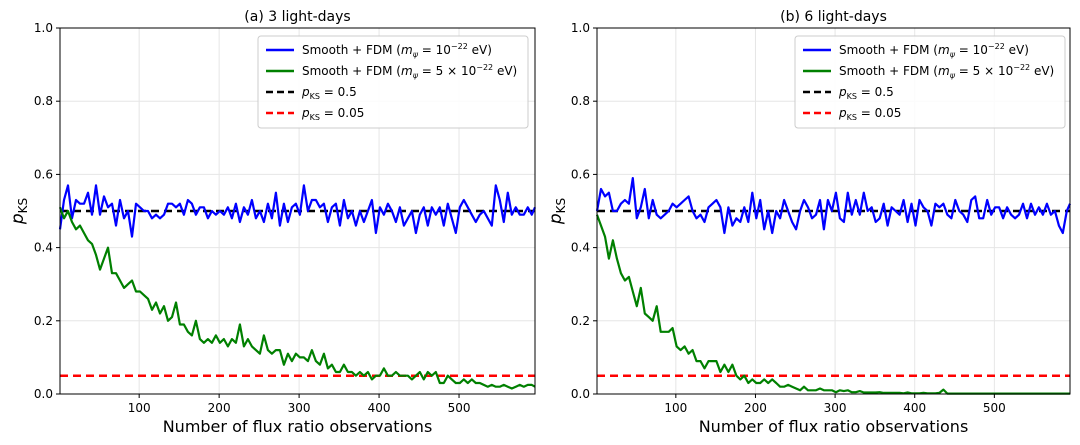 Image resolution: width=1080 pixels, height=445 pixels. Describe the element at coordinates (833, 17) in the screenshot. I see `chart-title: (b) 6 light-days` at that location.